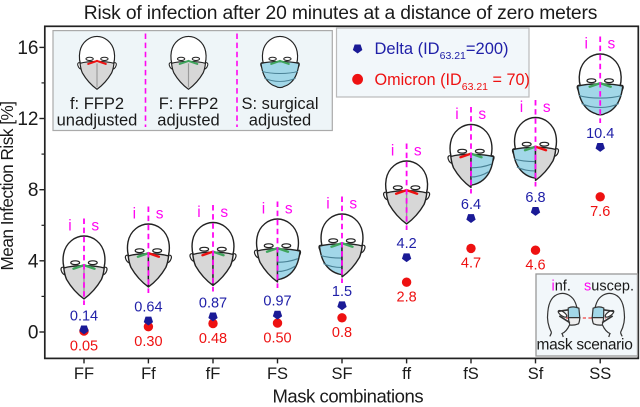 This screenshot has width=640, height=407. What do you see at coordinates (342, 292) in the screenshot?
I see `svg-text: 1.5` at bounding box center [342, 292].